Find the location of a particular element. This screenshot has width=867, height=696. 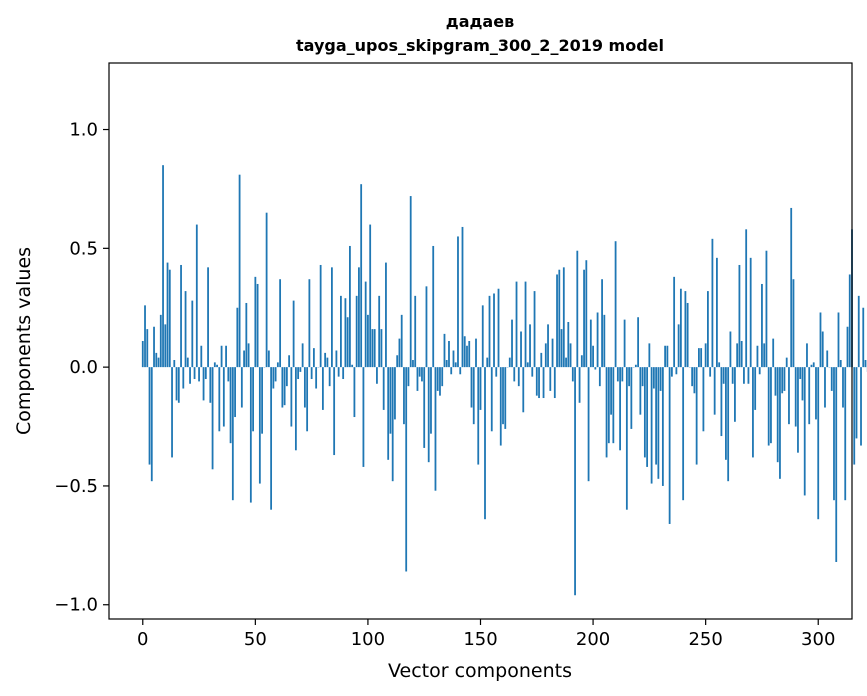

y-tick-label: 0.0 is located at coordinates (83, 367).